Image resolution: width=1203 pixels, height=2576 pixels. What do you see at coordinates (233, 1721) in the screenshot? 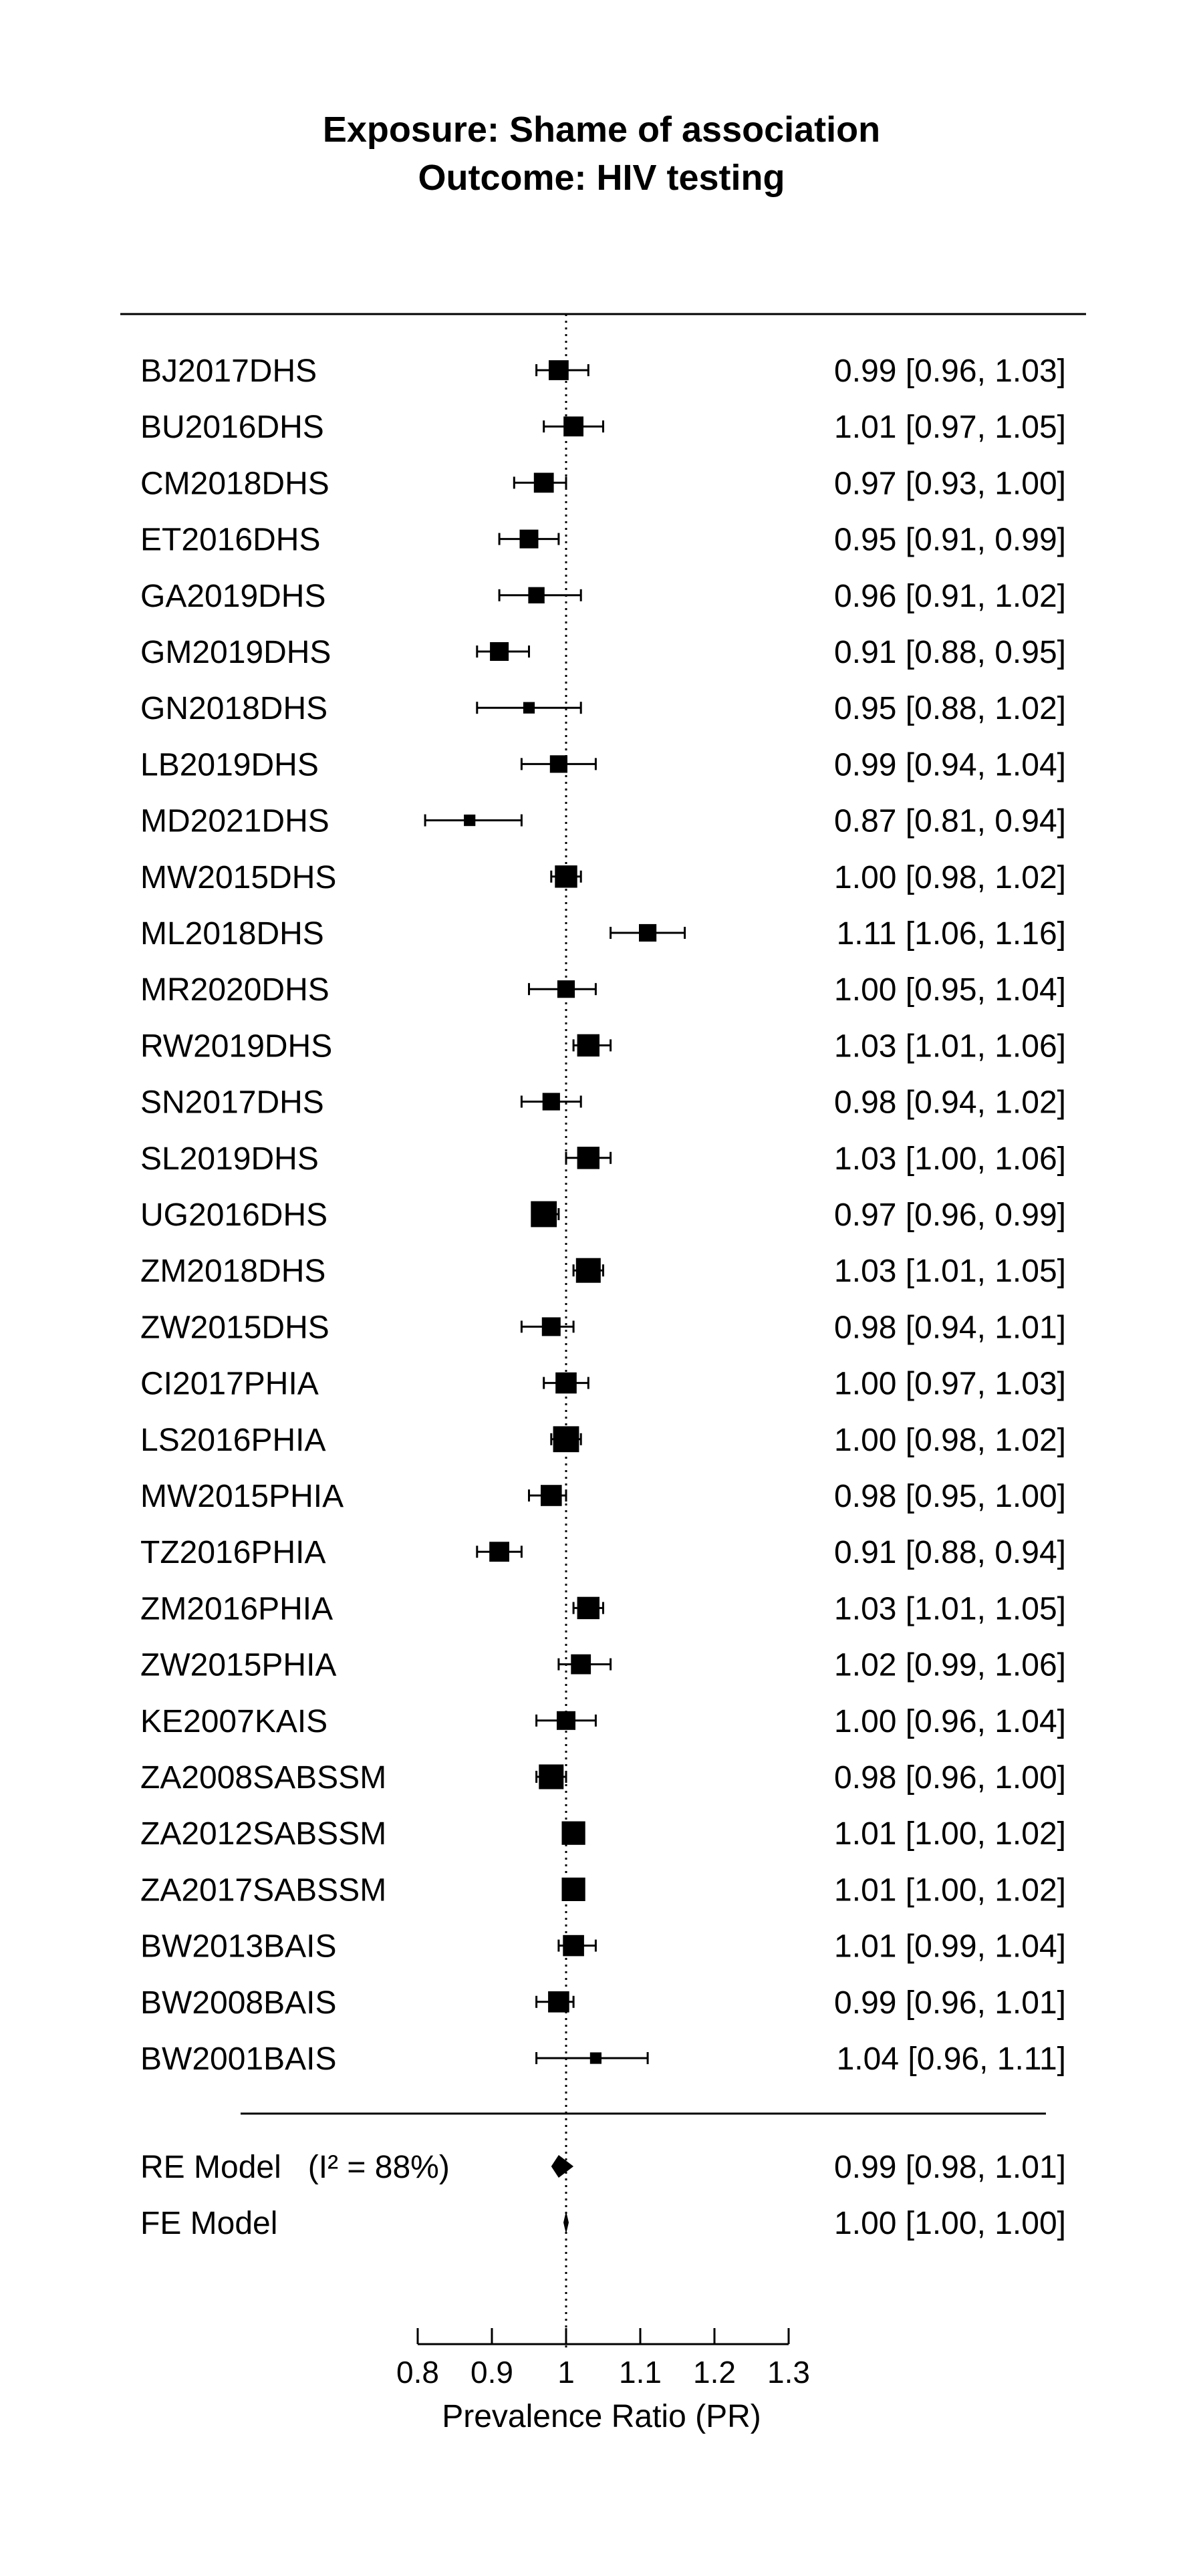
I see `study-label: KE2007KAIS` at bounding box center [233, 1721].